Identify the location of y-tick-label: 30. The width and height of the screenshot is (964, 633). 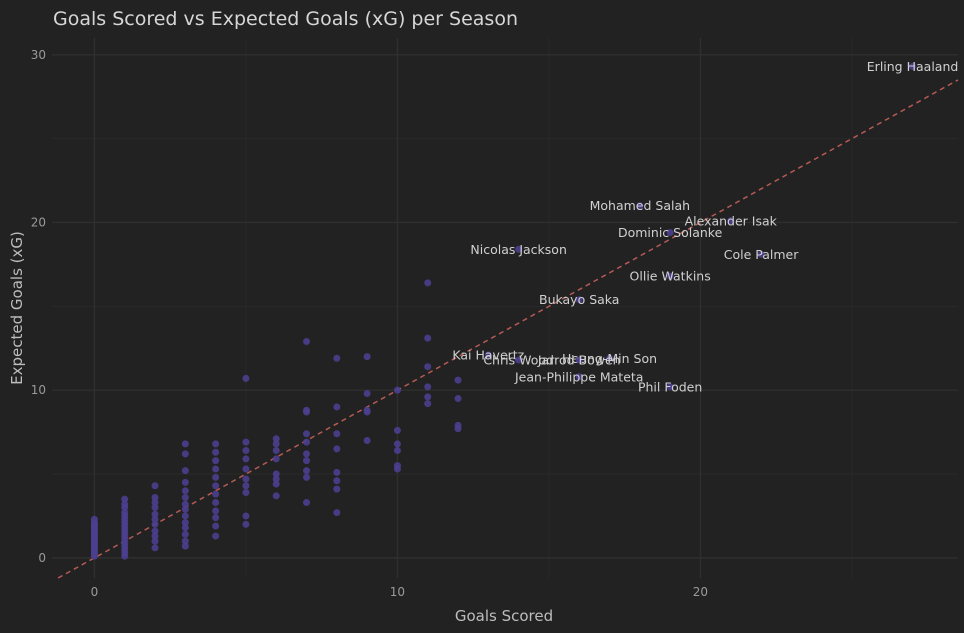
(38, 55).